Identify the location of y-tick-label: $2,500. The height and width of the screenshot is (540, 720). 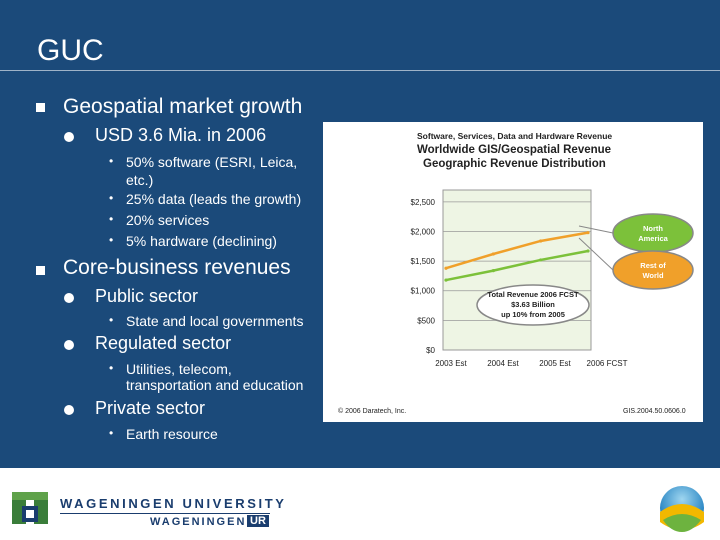
(423, 202).